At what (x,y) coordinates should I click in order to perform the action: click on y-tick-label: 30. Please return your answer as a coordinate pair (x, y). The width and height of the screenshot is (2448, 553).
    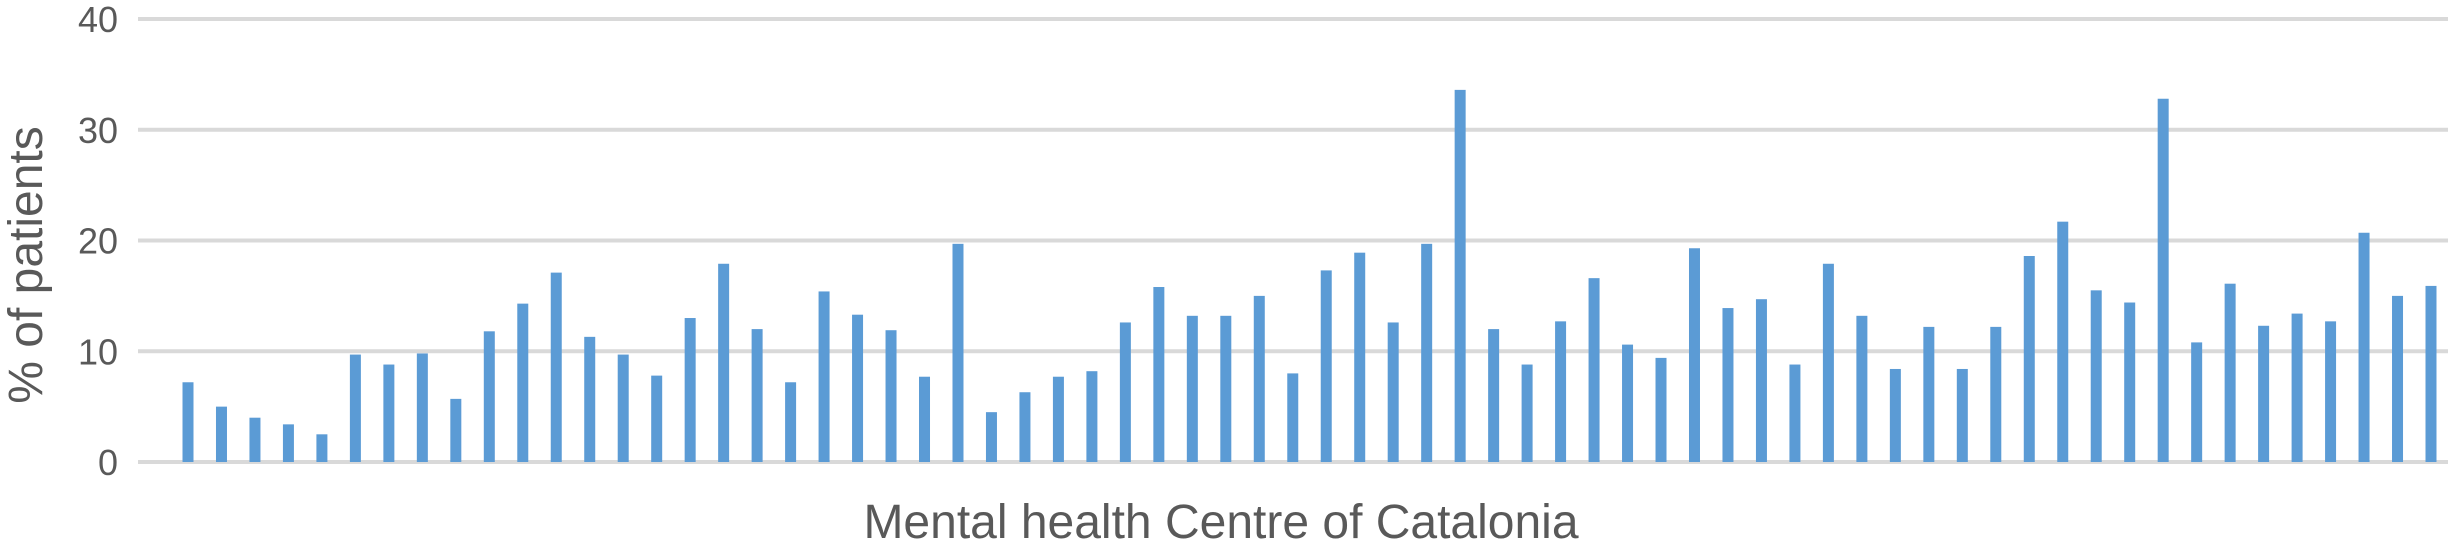
    Looking at the image, I should click on (98, 130).